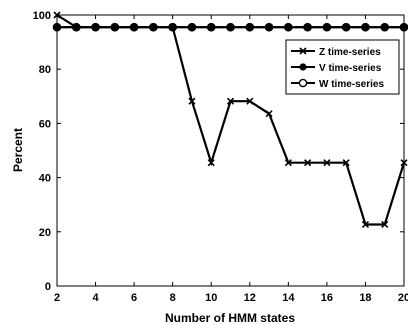 The height and width of the screenshot is (325, 408). What do you see at coordinates (350, 52) in the screenshot?
I see `legend-label: Z time-series` at bounding box center [350, 52].